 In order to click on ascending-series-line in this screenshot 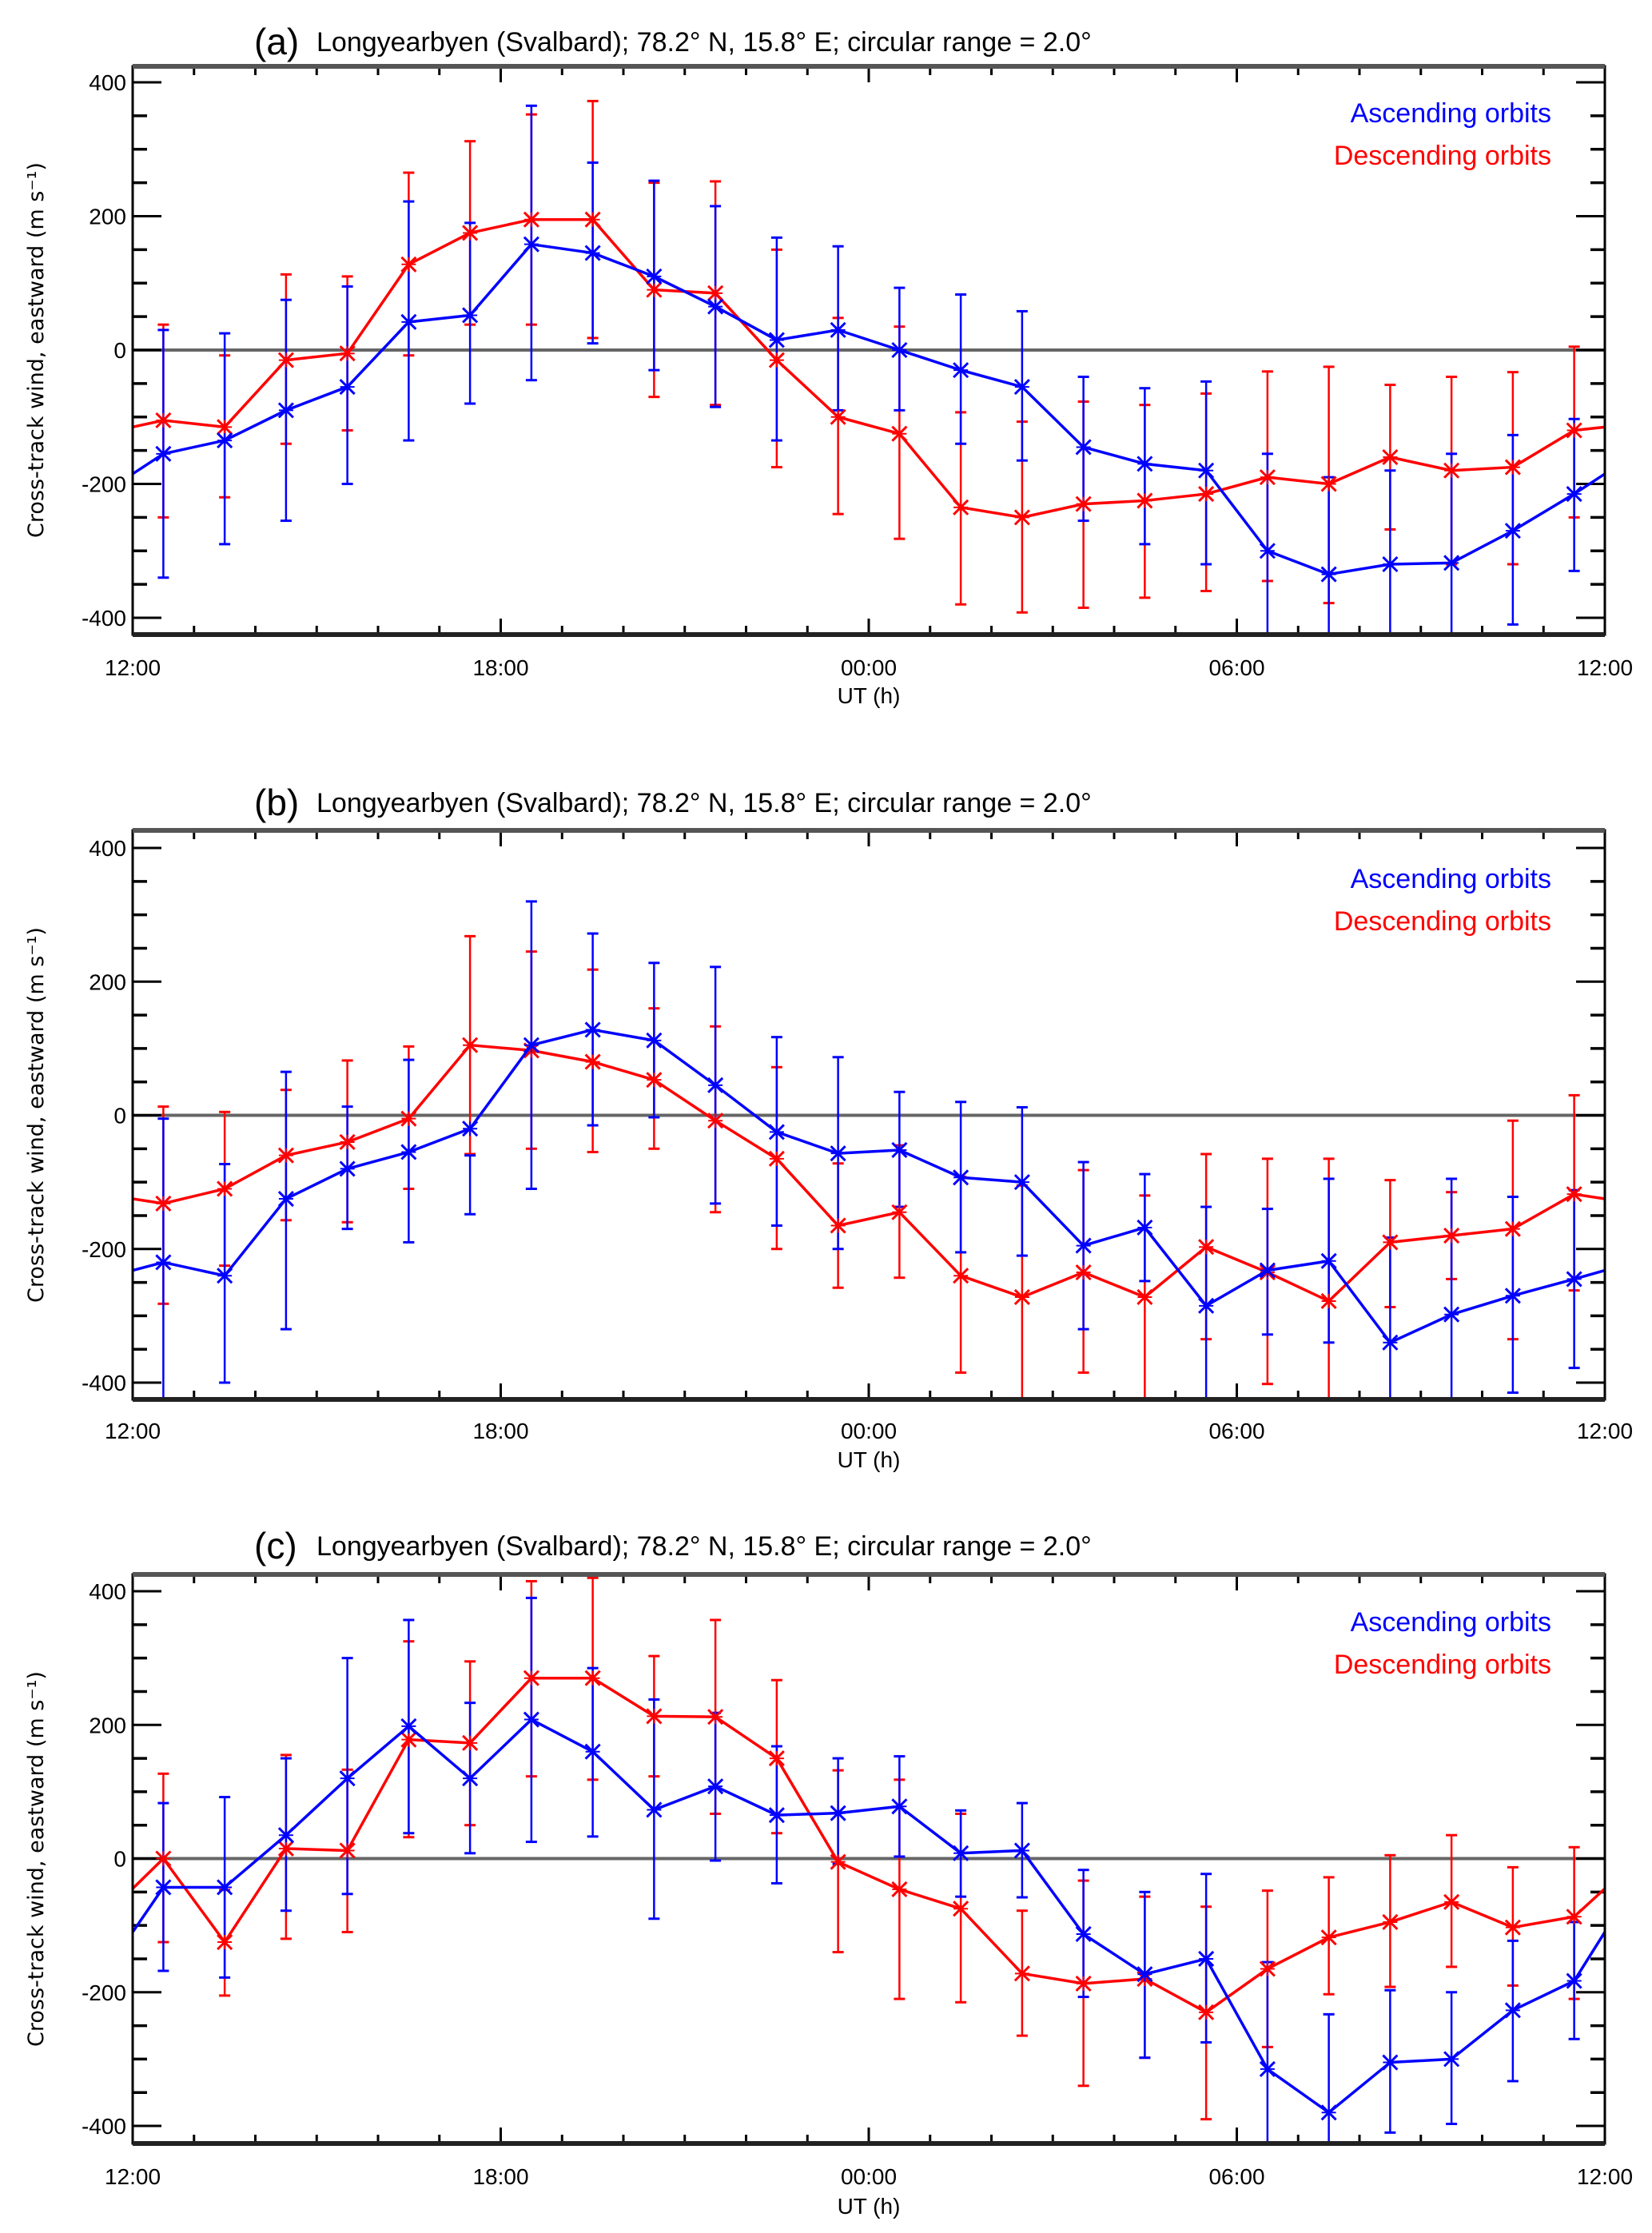, I will do `click(869, 1186)`.